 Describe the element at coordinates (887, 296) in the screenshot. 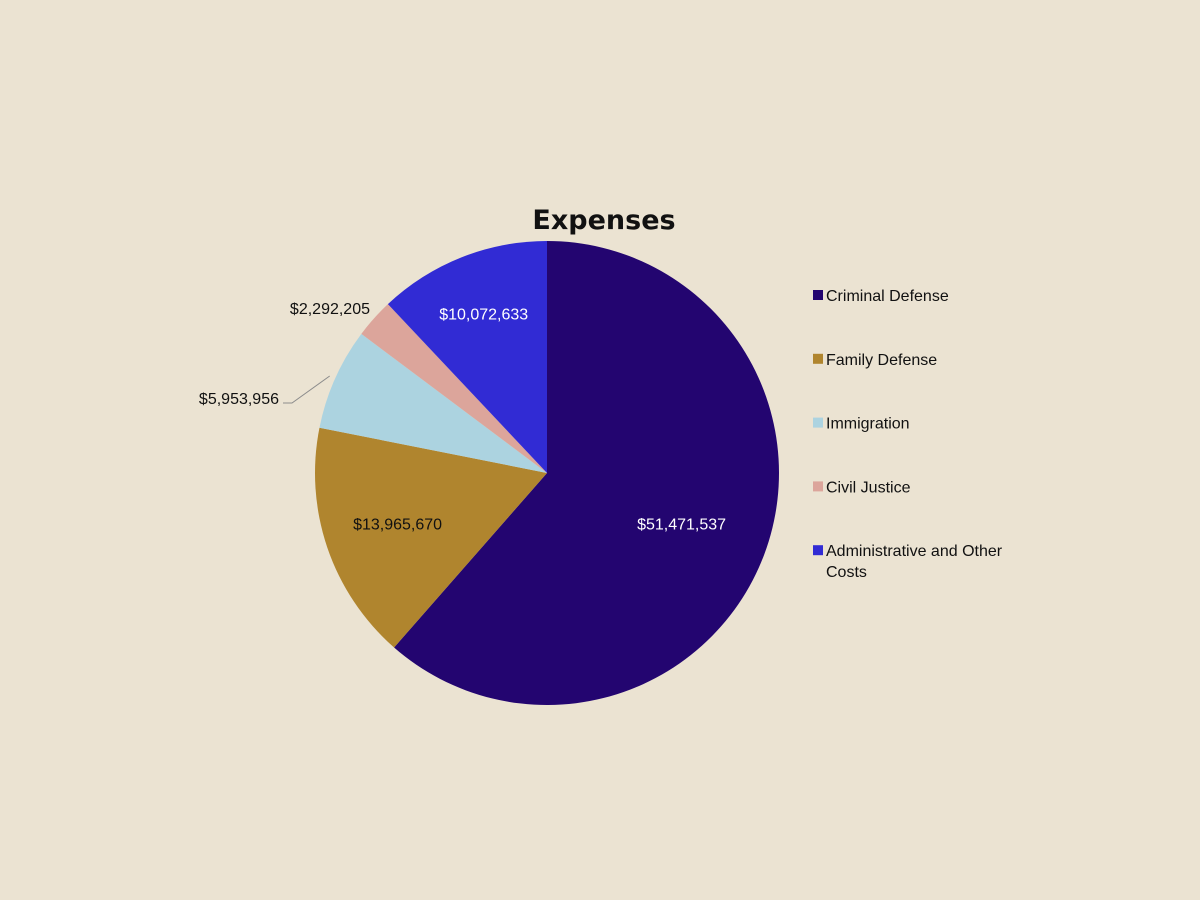

I see `legend-label-criminal-defense: Criminal Defense` at that location.